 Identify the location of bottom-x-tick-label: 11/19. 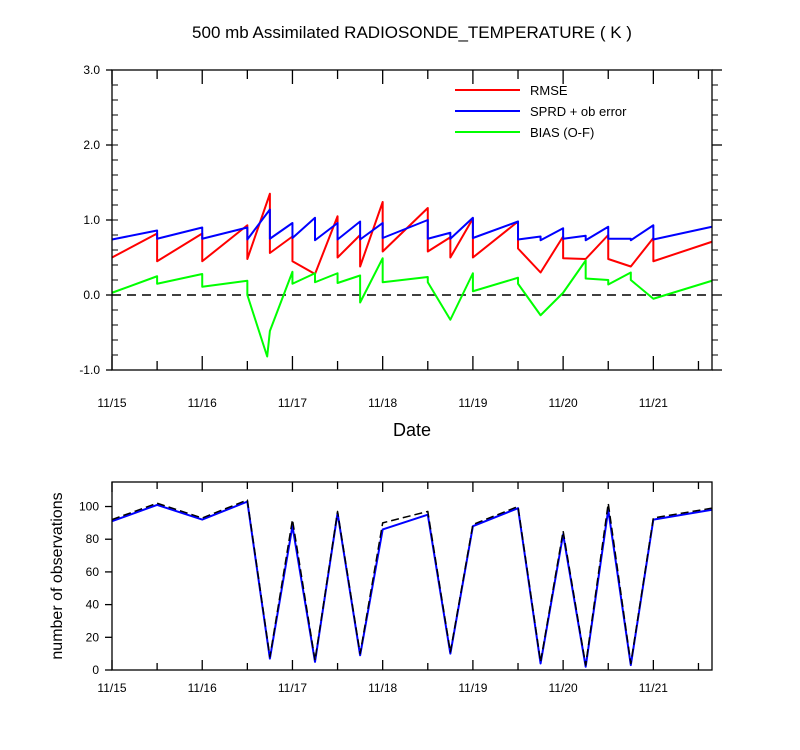
(472, 688).